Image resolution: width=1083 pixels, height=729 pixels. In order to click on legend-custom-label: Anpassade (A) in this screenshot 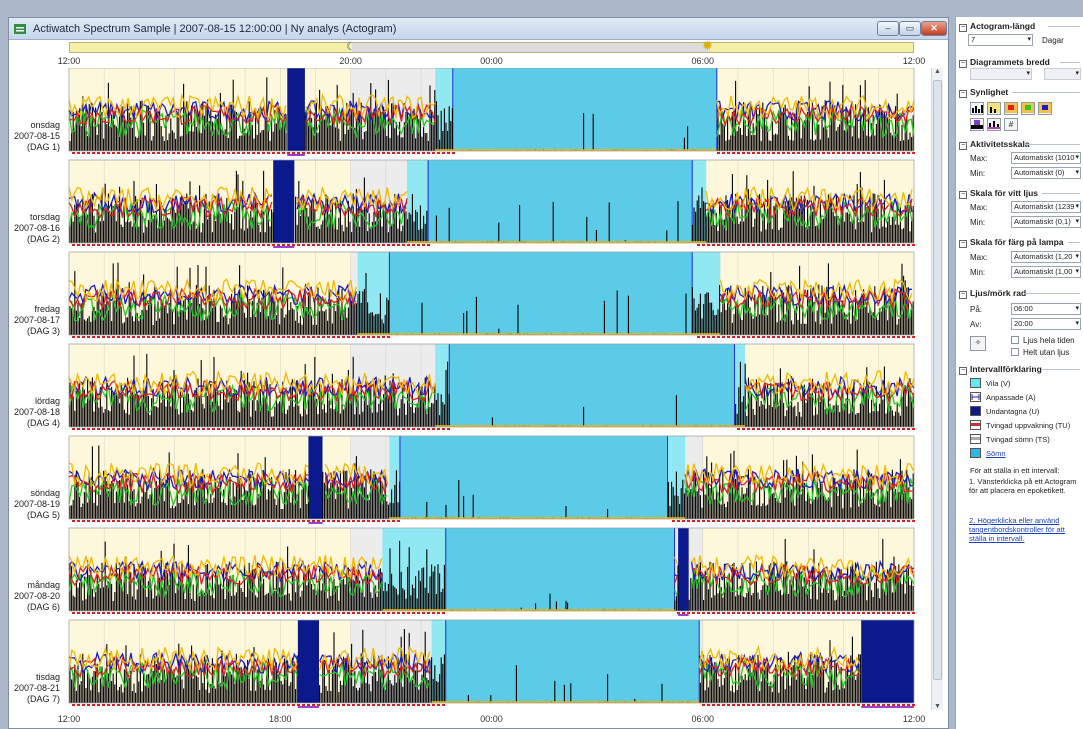, I will do `click(1011, 397)`.